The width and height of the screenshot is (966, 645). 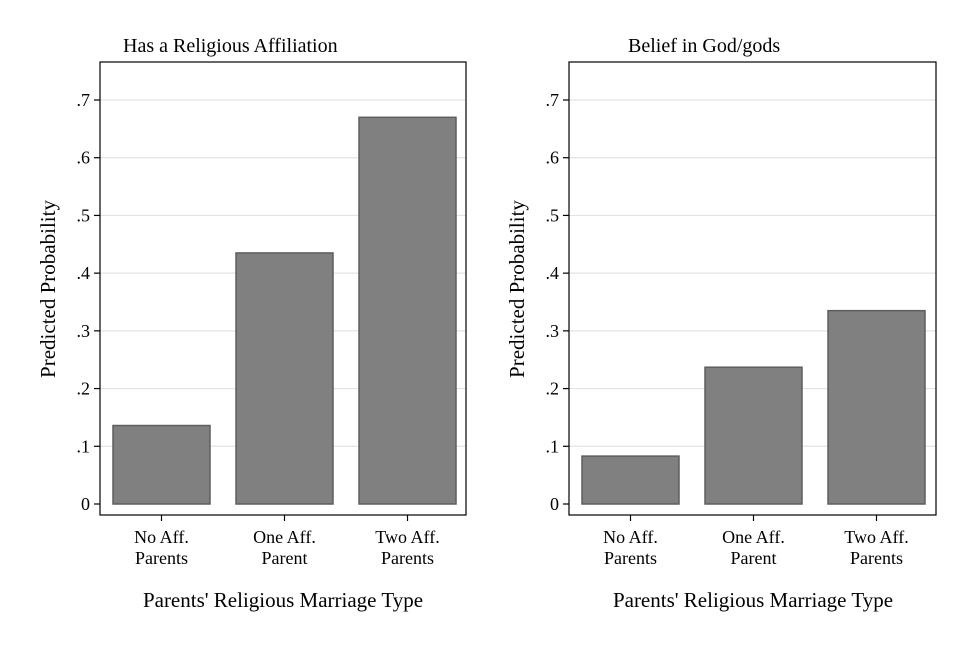 I want to click on chart-title: Belief in God/gods, so click(x=704, y=46).